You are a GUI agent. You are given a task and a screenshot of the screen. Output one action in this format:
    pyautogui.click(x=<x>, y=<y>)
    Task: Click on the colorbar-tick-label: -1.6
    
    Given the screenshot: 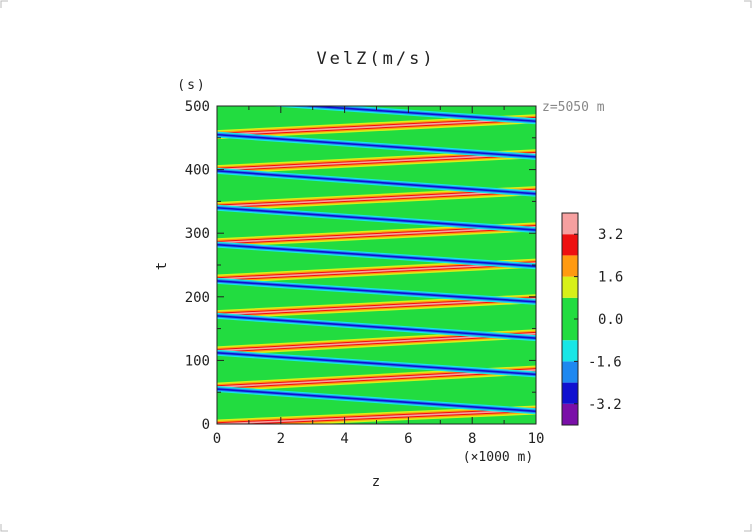 What is the action you would take?
    pyautogui.click(x=605, y=362)
    